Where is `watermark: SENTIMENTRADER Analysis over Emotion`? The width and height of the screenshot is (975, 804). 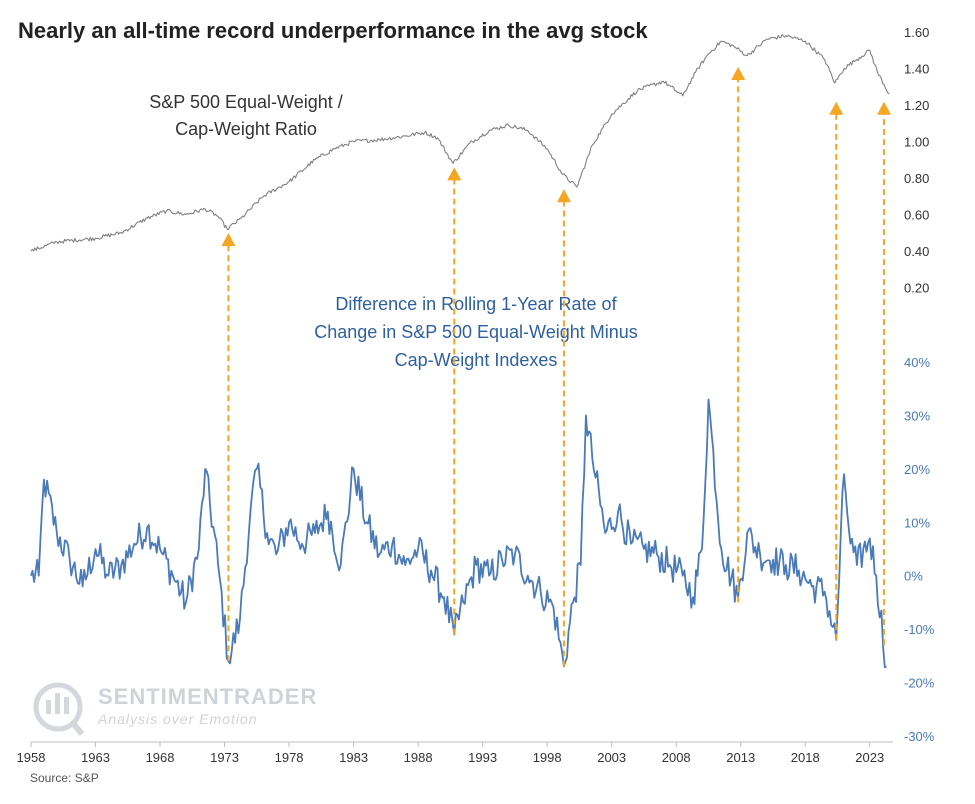 watermark: SENTIMENTRADER Analysis over Emotion is located at coordinates (175, 709).